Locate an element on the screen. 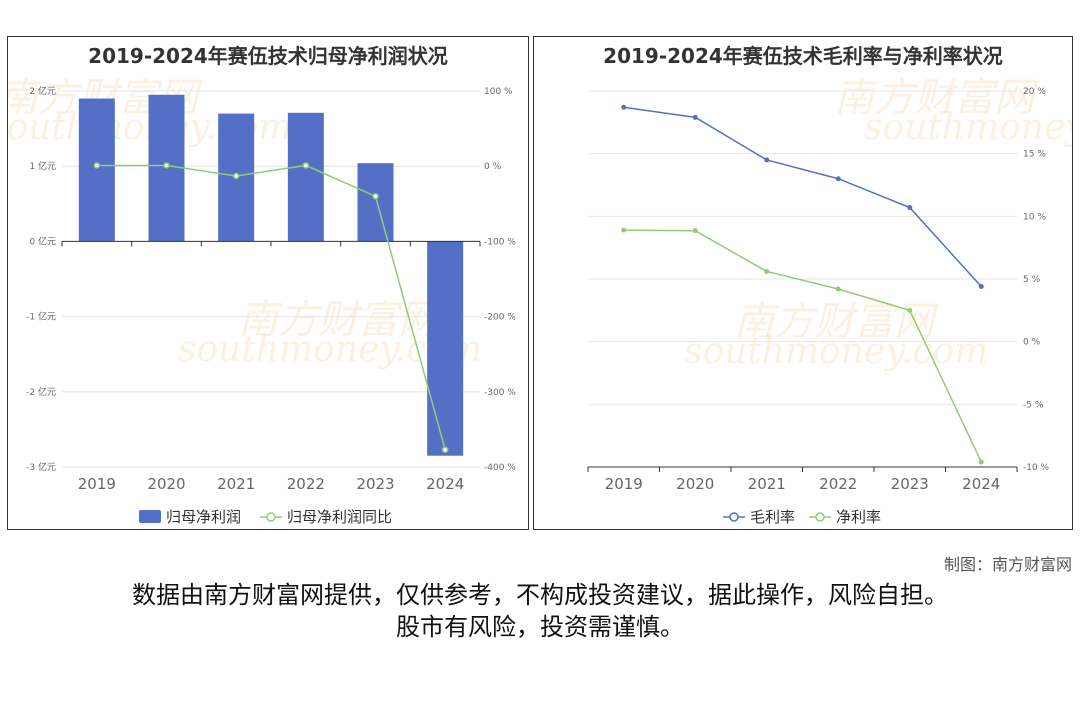 Image resolution: width=1080 pixels, height=720 pixels. left-axis-tick-label: 0 亿元 is located at coordinates (42, 241).